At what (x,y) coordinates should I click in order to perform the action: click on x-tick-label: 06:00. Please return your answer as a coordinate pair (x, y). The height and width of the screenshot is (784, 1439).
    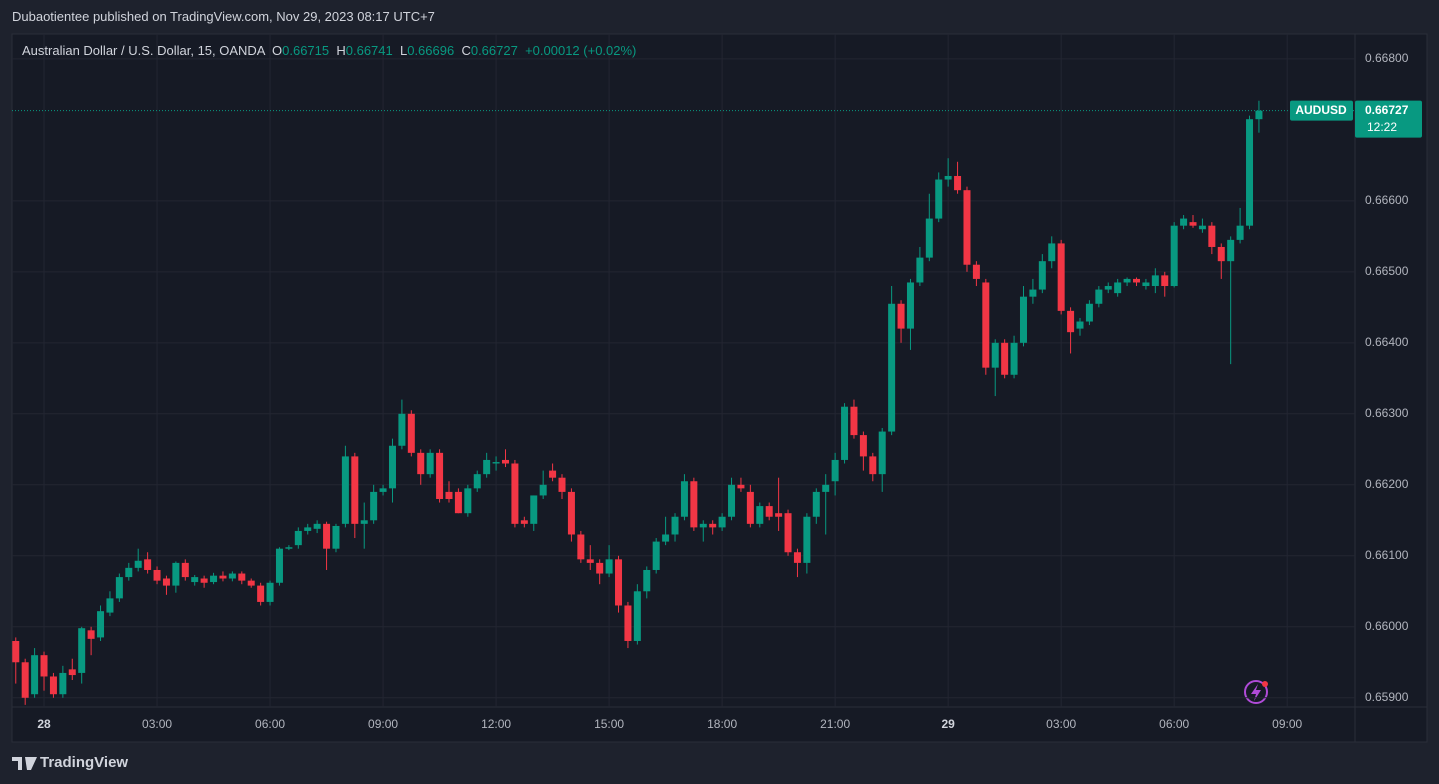
    Looking at the image, I should click on (1174, 724).